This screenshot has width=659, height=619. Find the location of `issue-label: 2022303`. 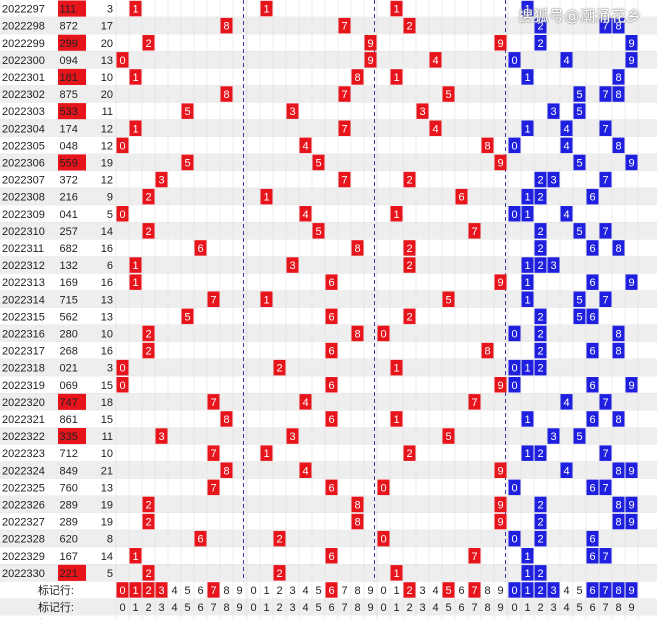

issue-label: 2022303 is located at coordinates (23, 112).